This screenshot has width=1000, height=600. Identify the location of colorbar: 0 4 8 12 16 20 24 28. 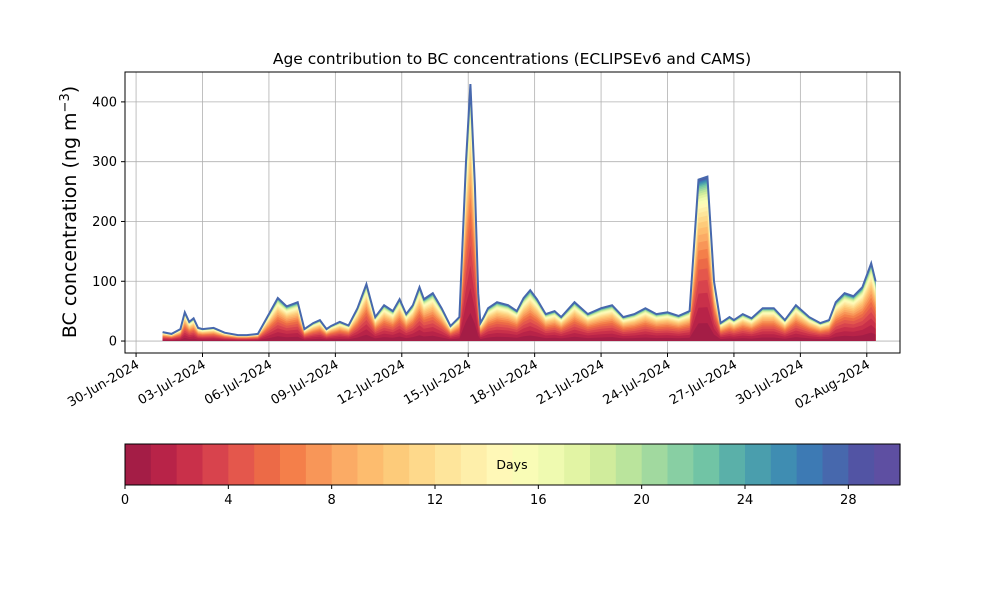
(511, 475).